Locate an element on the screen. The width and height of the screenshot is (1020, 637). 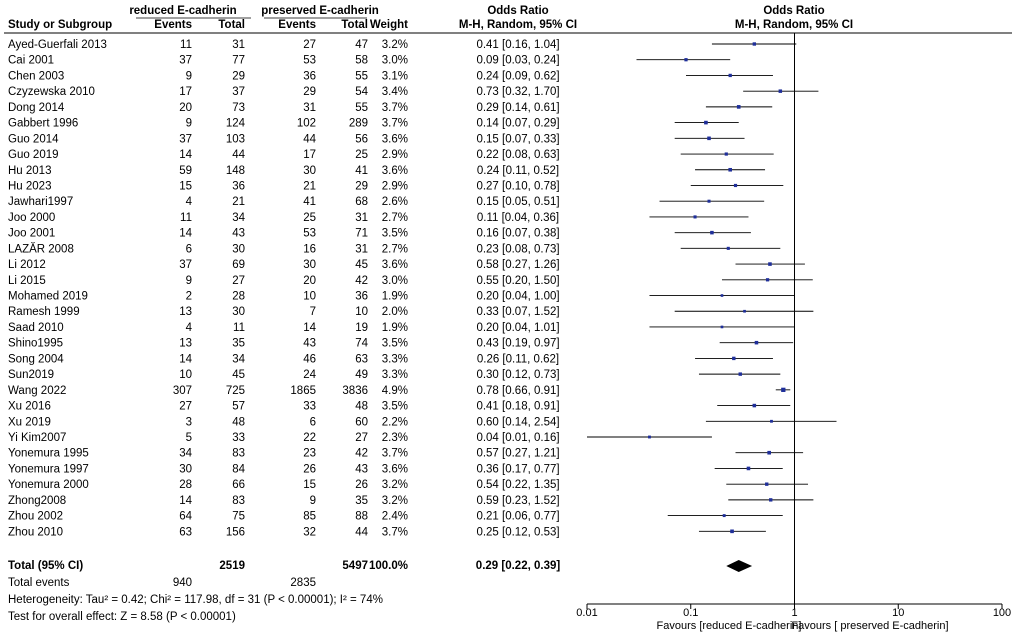
total2-cell: 49 is located at coordinates (361, 375).